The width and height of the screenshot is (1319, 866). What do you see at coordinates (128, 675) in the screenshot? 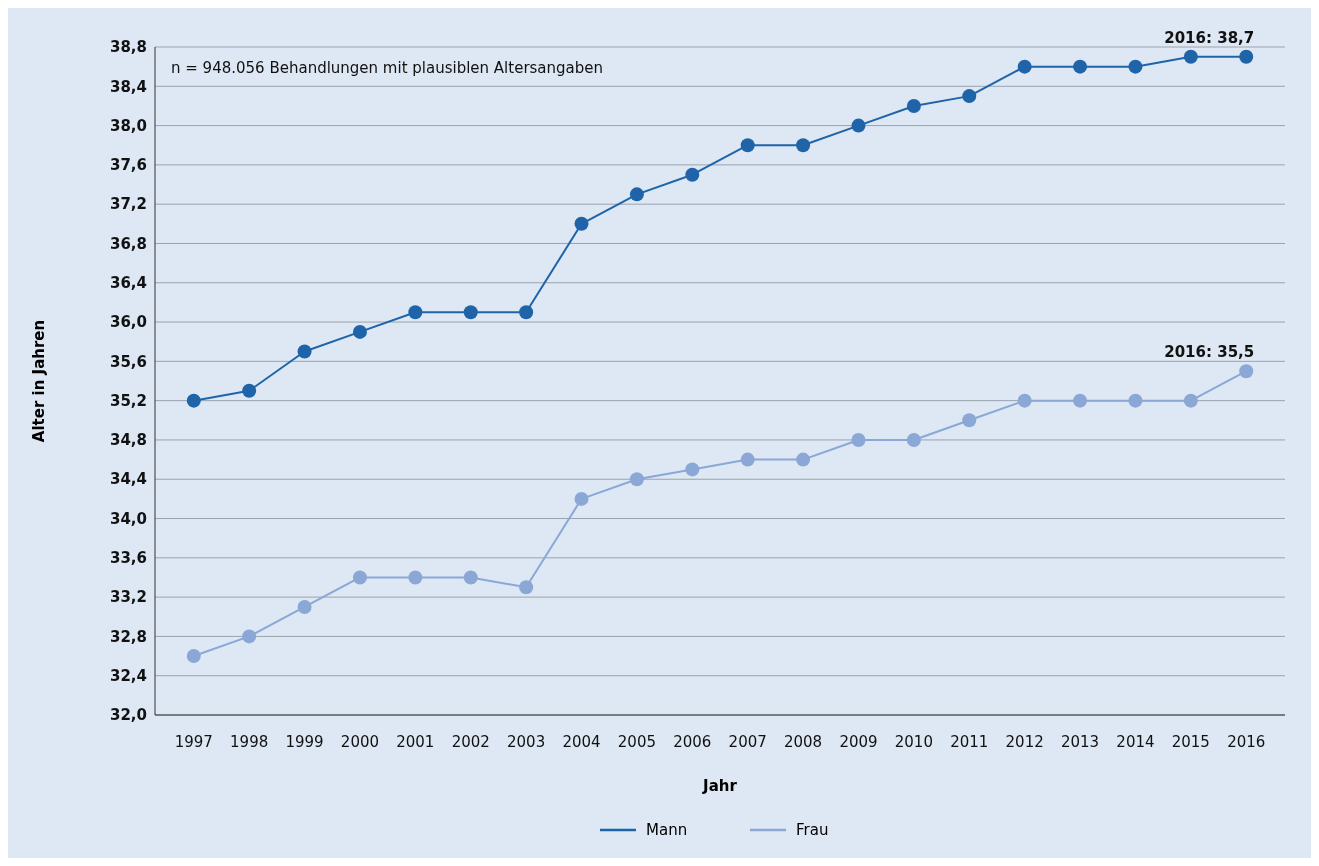
I see `y-tick-label: 32,4` at bounding box center [128, 675].